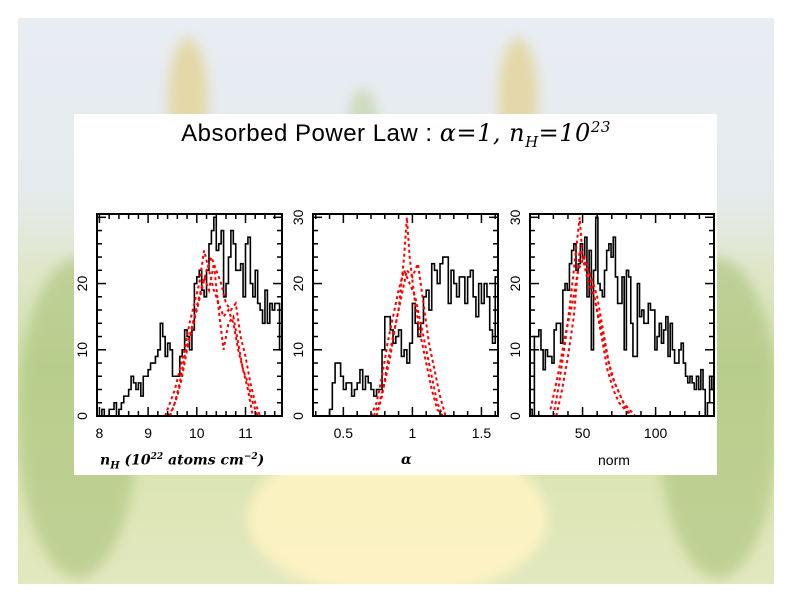 This screenshot has width=792, height=612. What do you see at coordinates (82, 350) in the screenshot?
I see `y-tick-label-1: 10` at bounding box center [82, 350].